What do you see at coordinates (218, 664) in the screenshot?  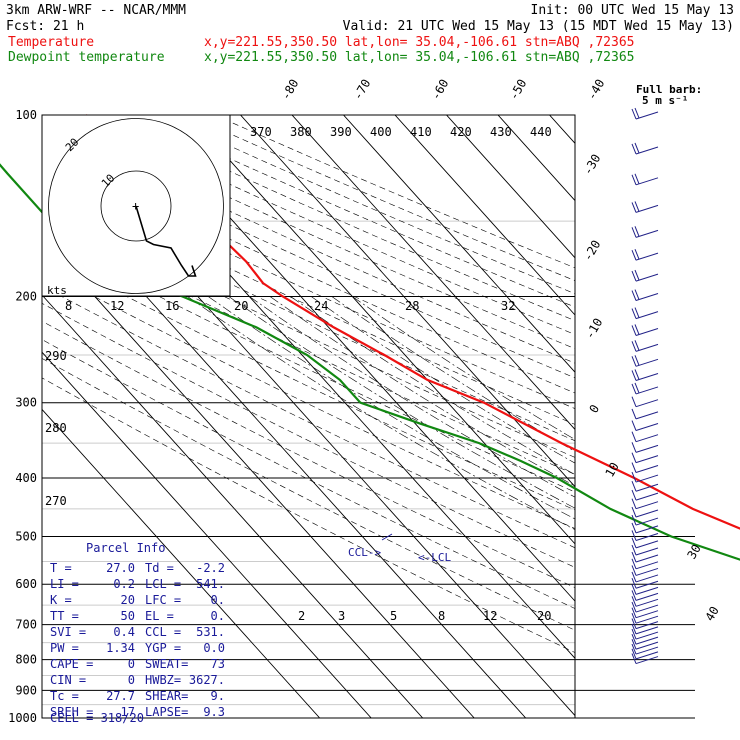 I see `parcel-value: 73` at bounding box center [218, 664].